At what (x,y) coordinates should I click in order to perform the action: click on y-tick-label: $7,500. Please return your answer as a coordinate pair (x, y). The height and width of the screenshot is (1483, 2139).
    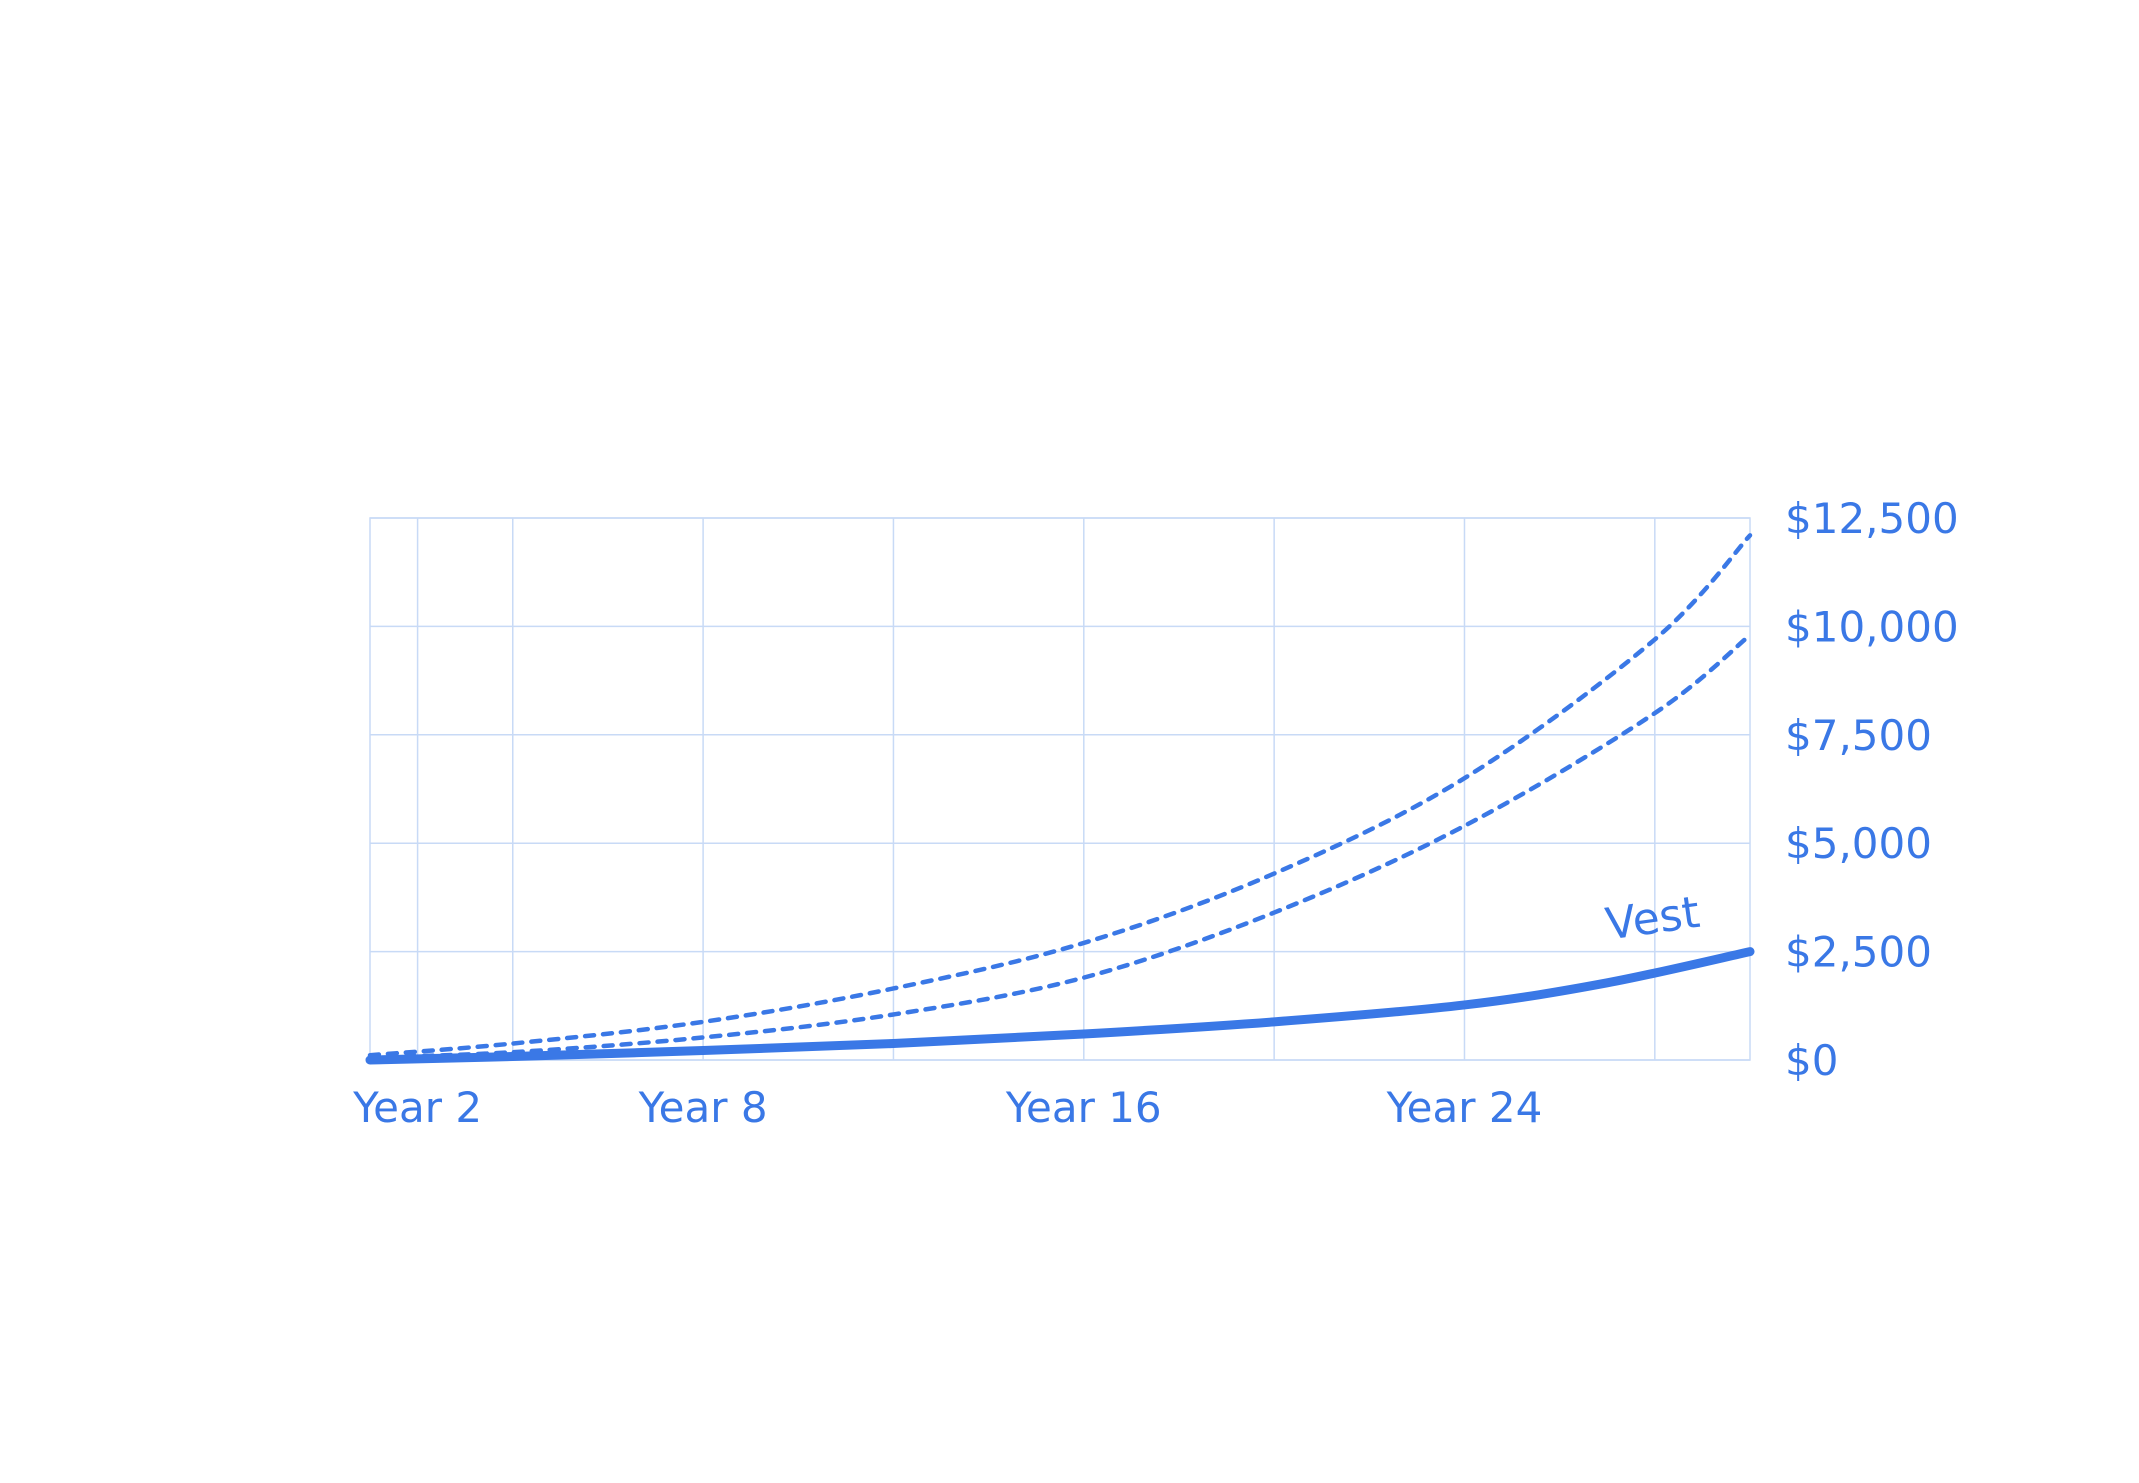
    Looking at the image, I should click on (1858, 735).